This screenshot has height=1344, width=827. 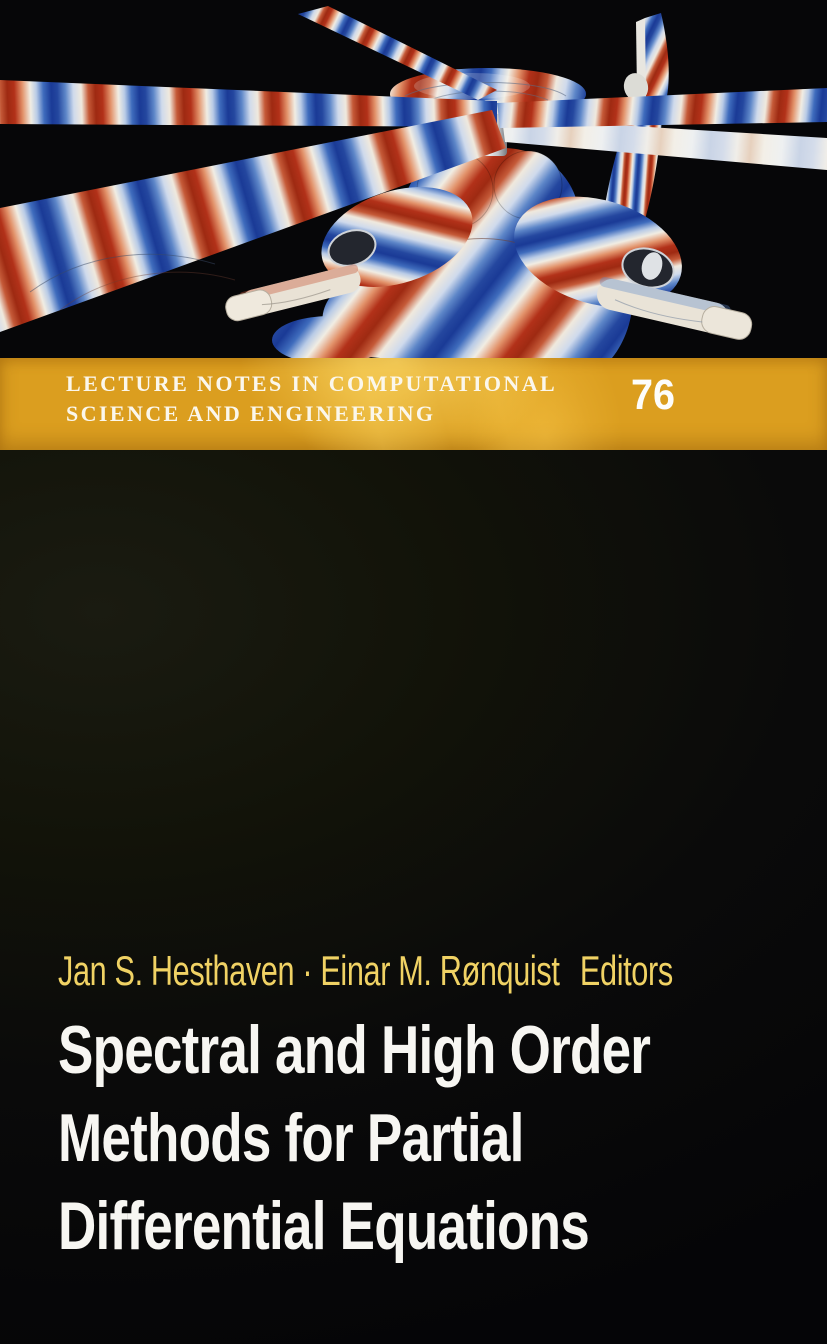 I want to click on stub-wings, so click(x=489, y=311).